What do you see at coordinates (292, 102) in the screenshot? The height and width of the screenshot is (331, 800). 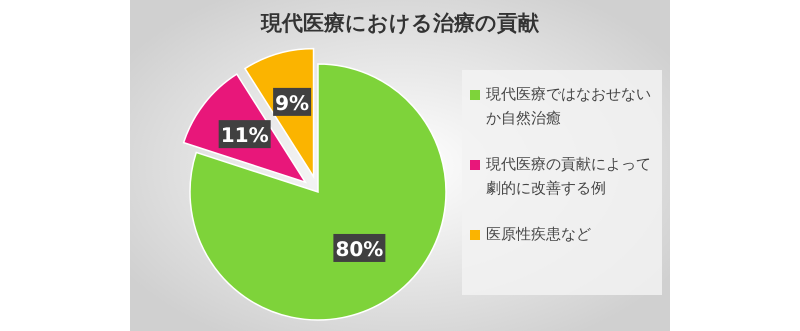 I see `data-label: 9%` at bounding box center [292, 102].